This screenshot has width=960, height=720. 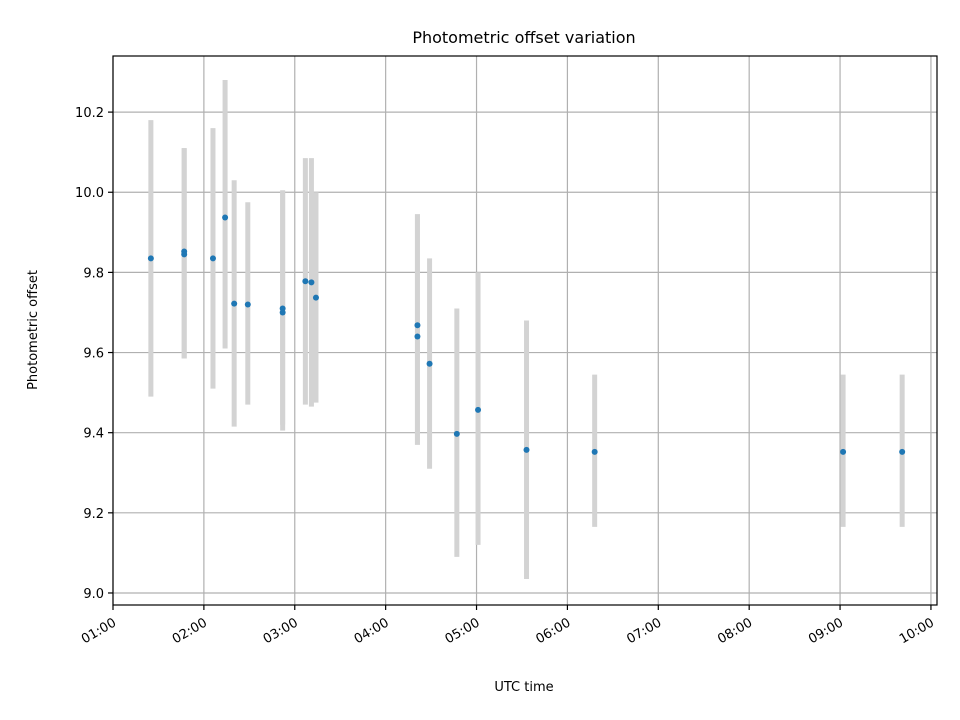 I want to click on x-tick-label: 04:00, so click(x=372, y=631).